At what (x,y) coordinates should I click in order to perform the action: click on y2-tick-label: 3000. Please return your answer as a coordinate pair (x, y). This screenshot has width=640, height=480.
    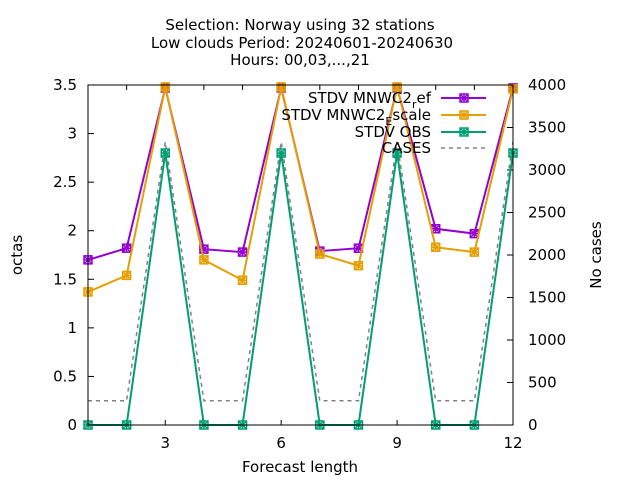
    Looking at the image, I should click on (547, 170).